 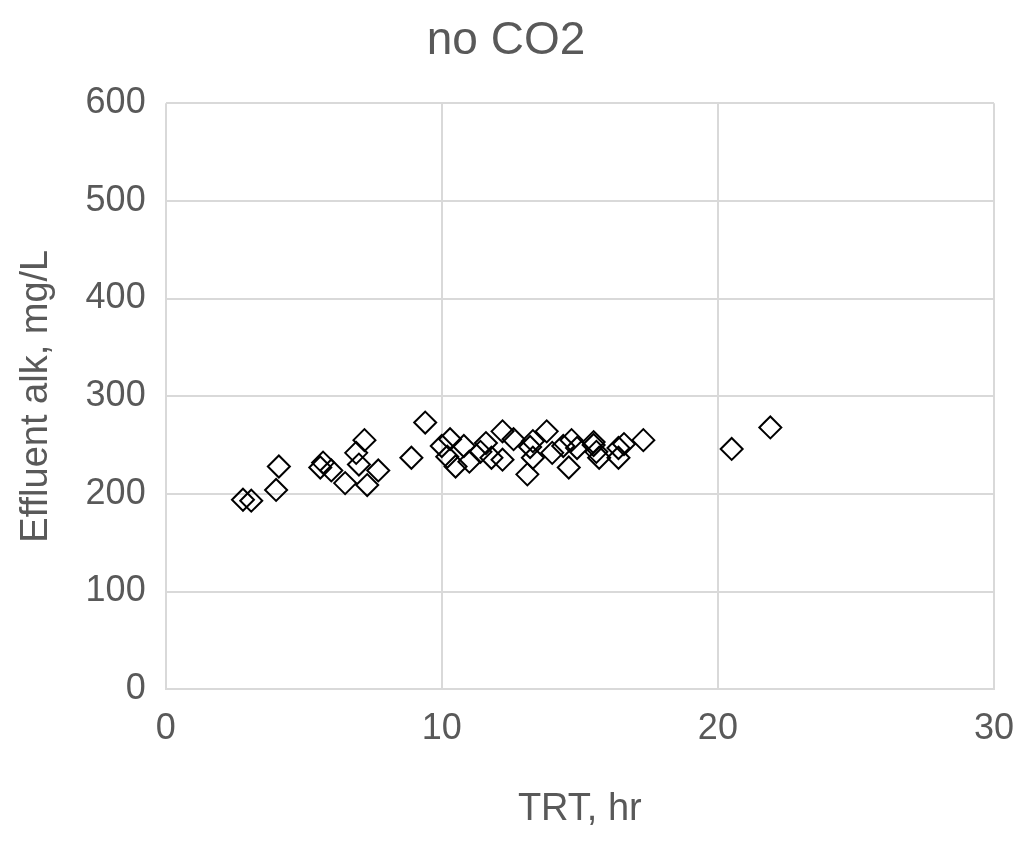 What do you see at coordinates (115, 394) in the screenshot?
I see `y-tick-label: 300` at bounding box center [115, 394].